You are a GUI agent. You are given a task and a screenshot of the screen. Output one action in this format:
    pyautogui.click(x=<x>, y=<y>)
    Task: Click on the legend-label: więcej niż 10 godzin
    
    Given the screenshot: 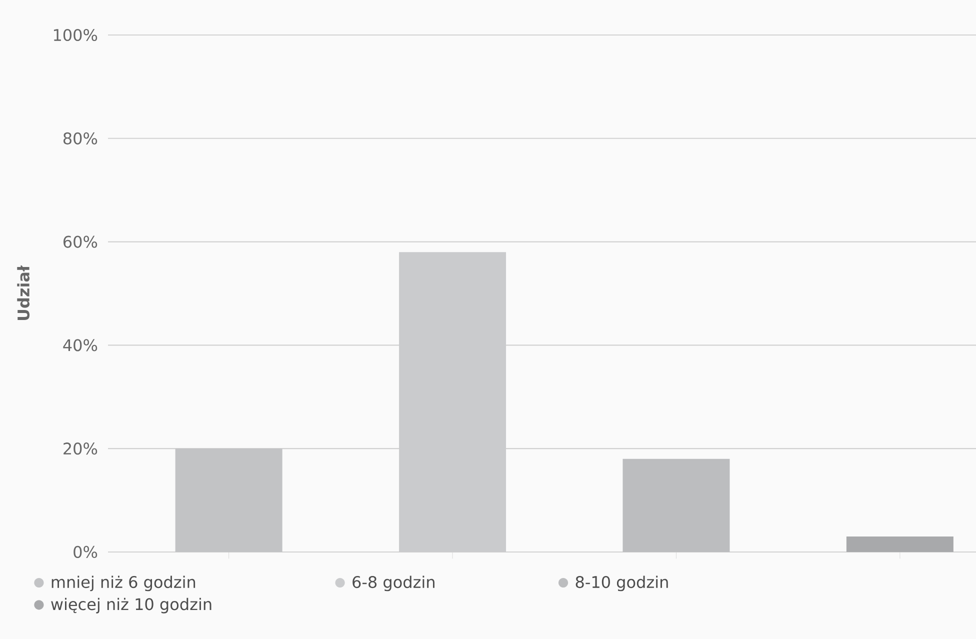 What is the action you would take?
    pyautogui.click(x=131, y=606)
    